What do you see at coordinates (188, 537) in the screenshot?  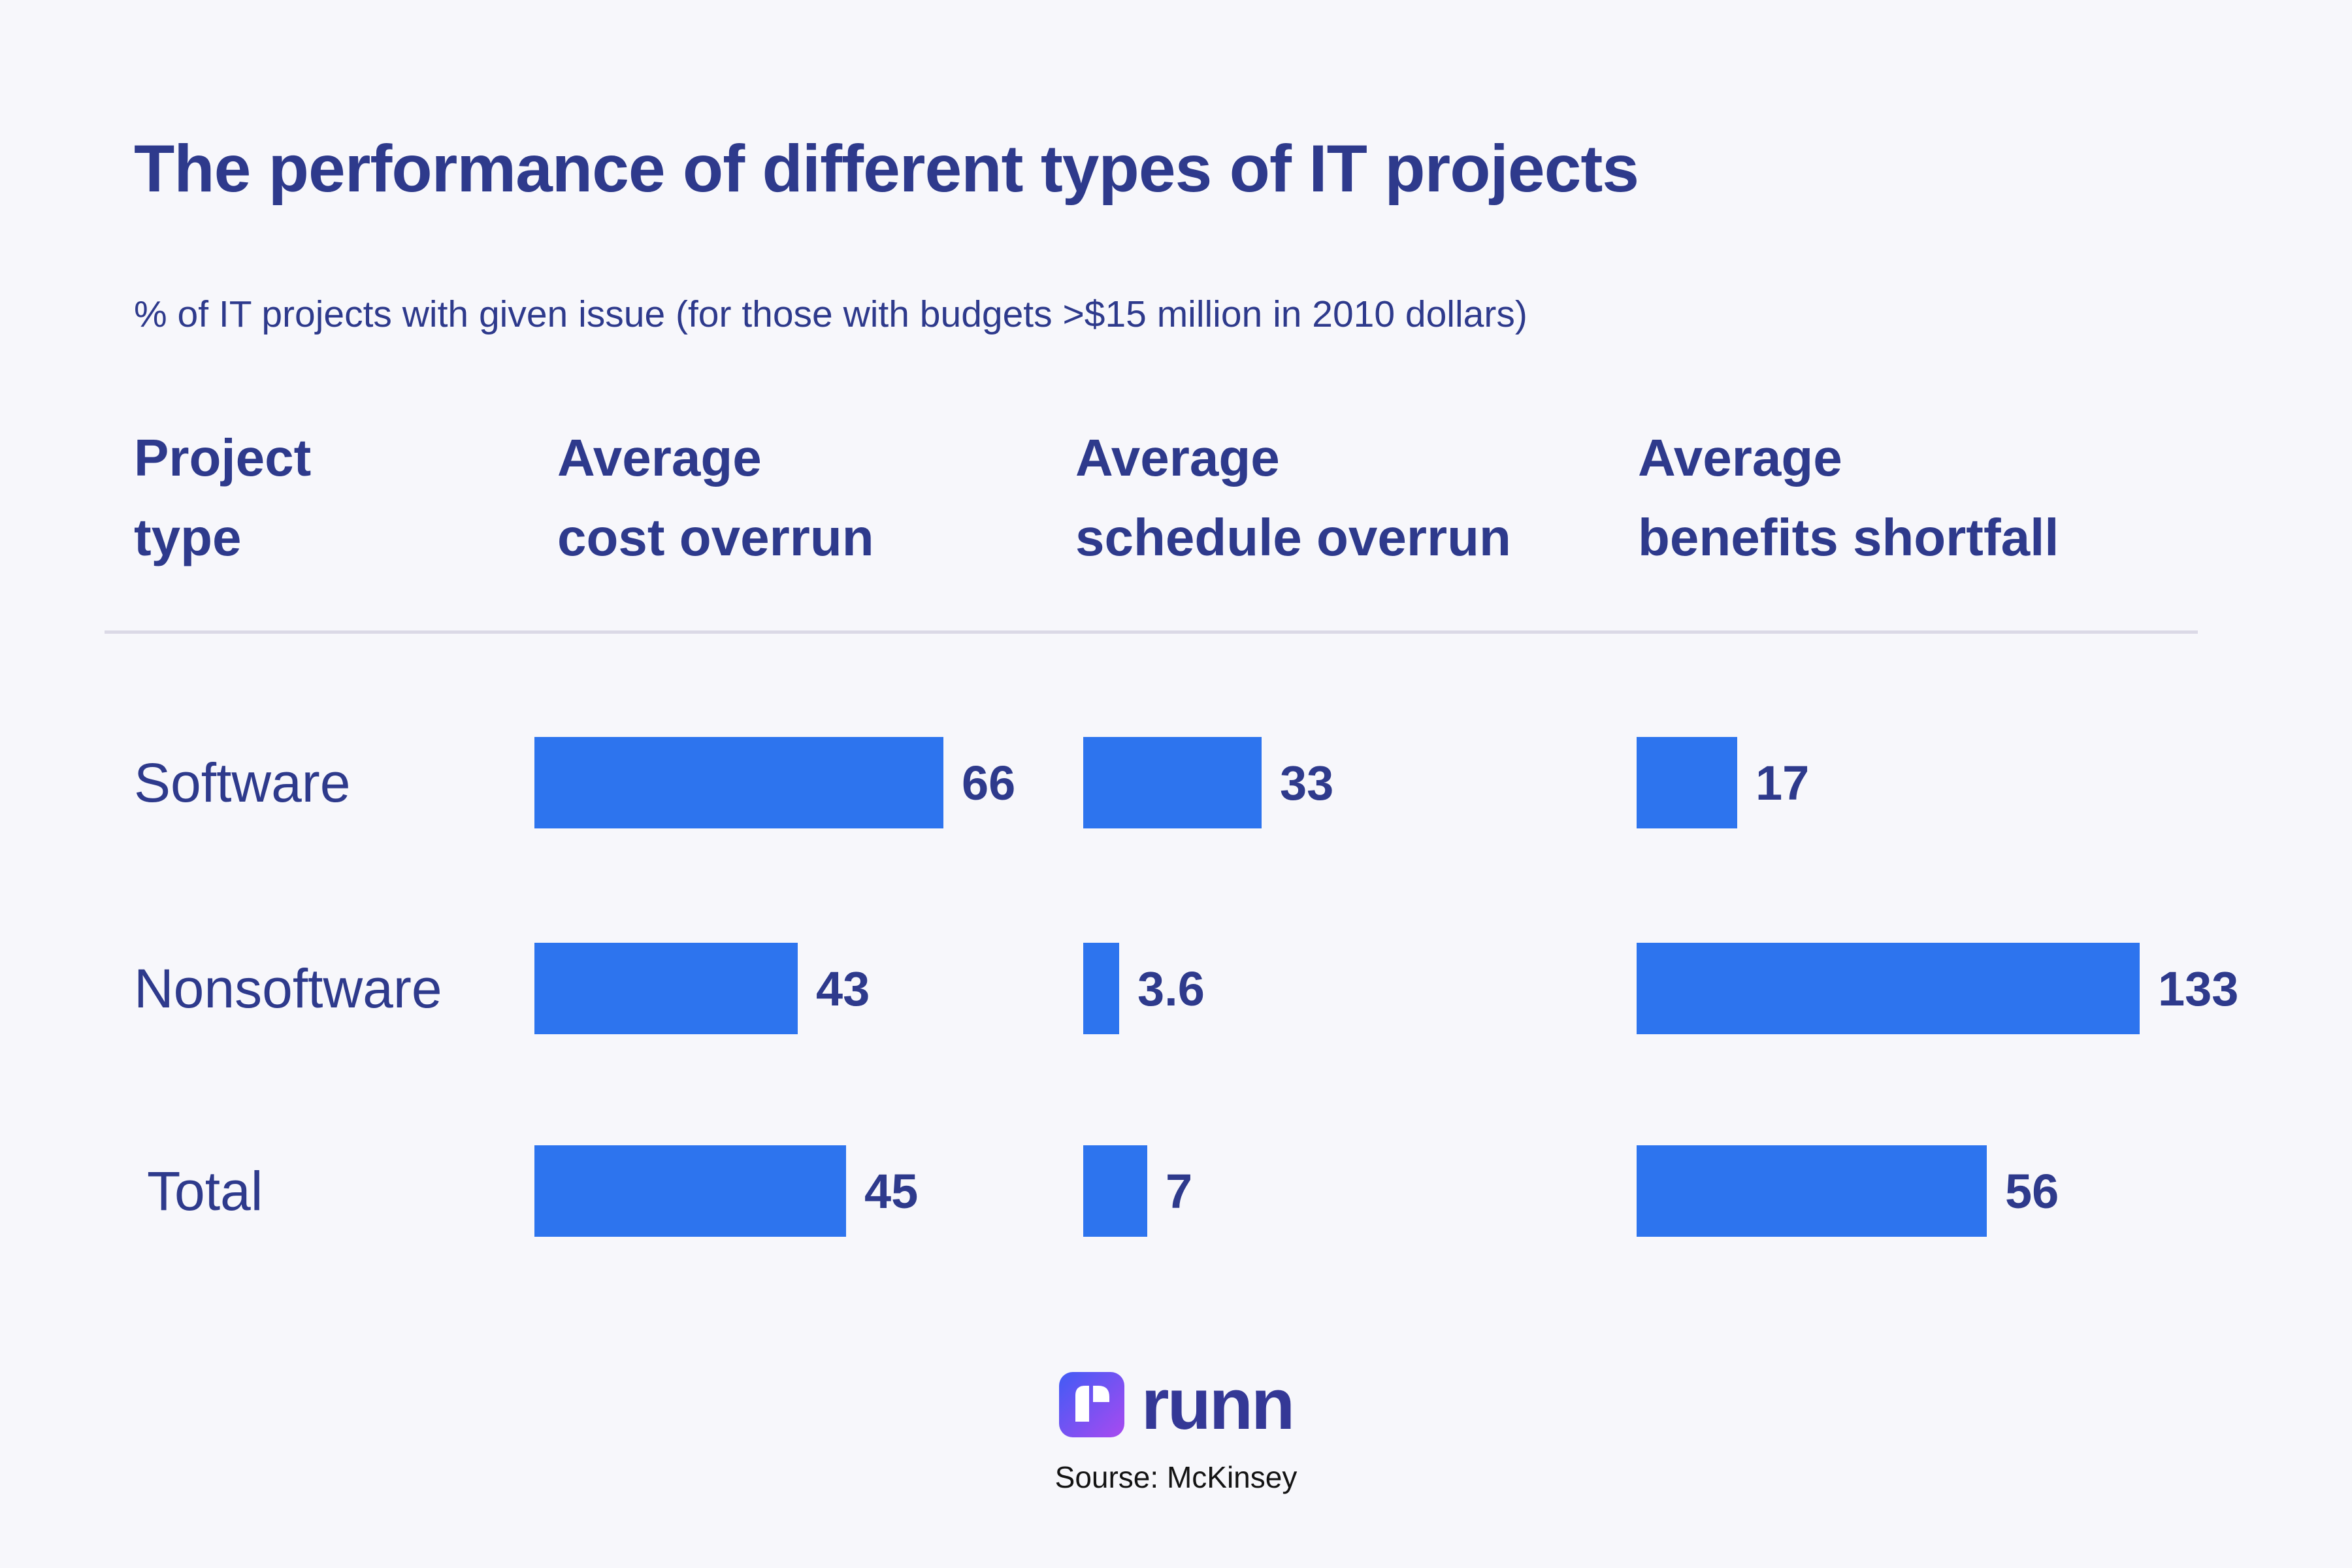 I see `column-header-line: type` at bounding box center [188, 537].